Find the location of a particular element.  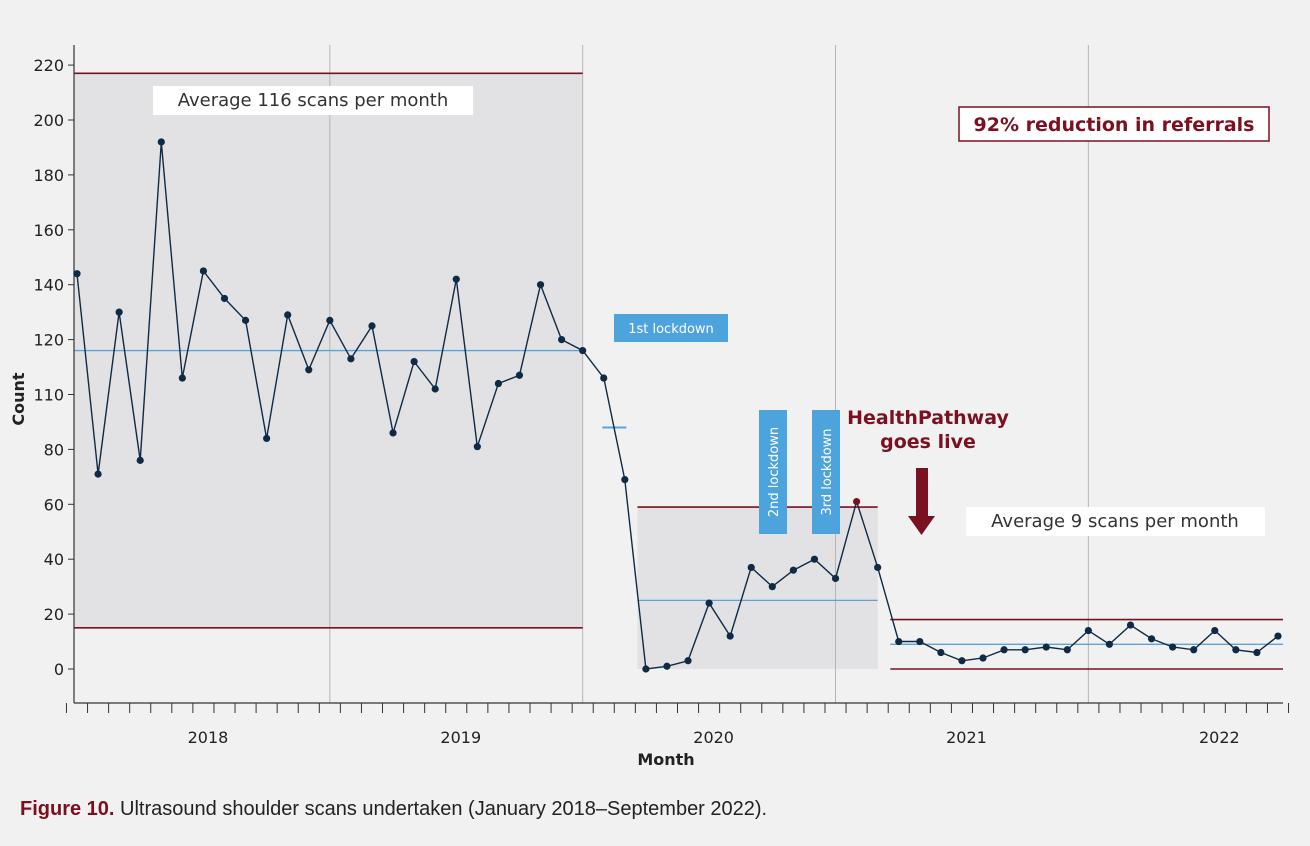

y-tick-label-20: 20 is located at coordinates (54, 614).